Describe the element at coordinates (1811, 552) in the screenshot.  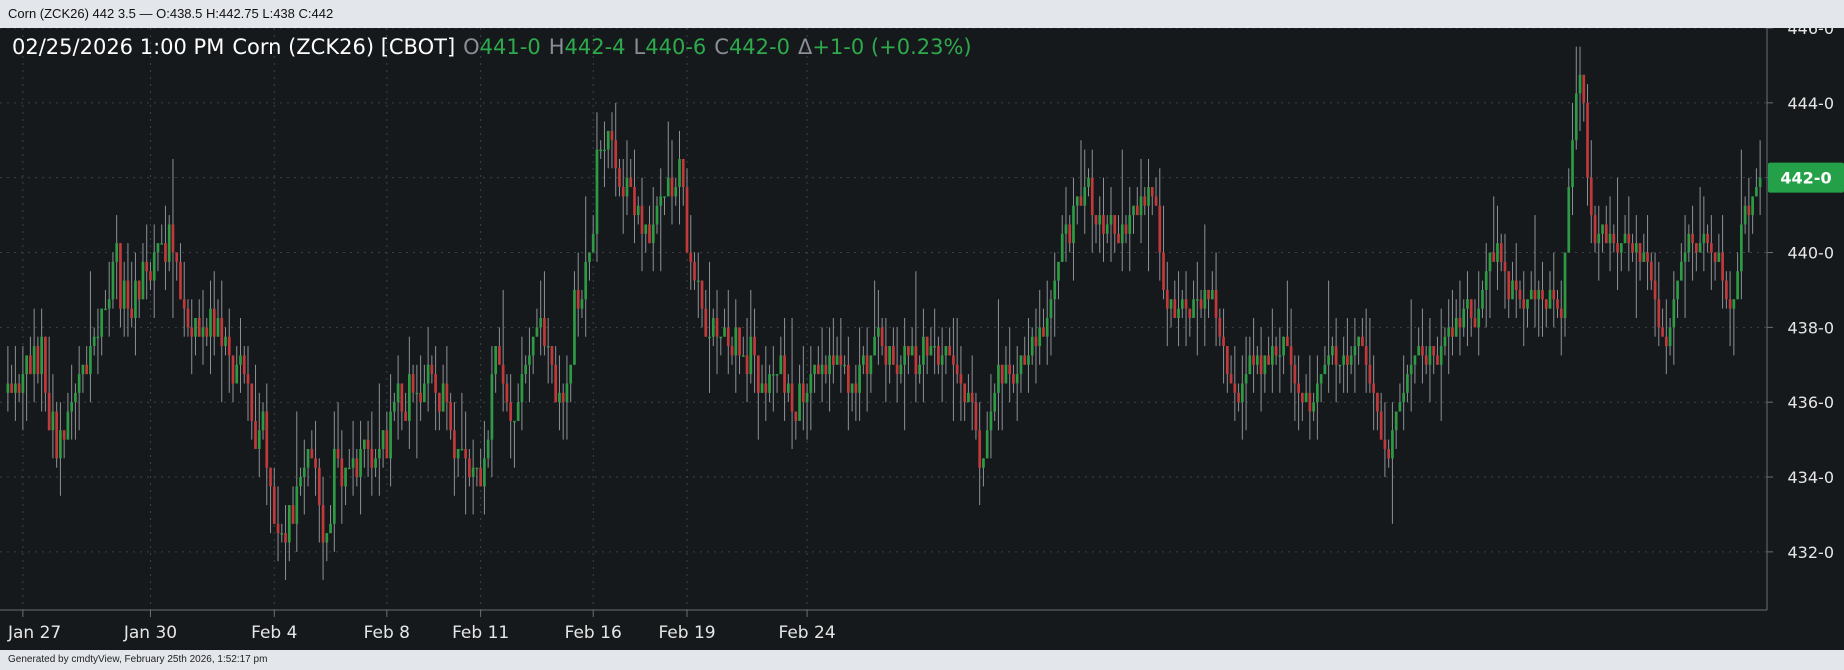
I see `price-tick-label: 432-0` at that location.